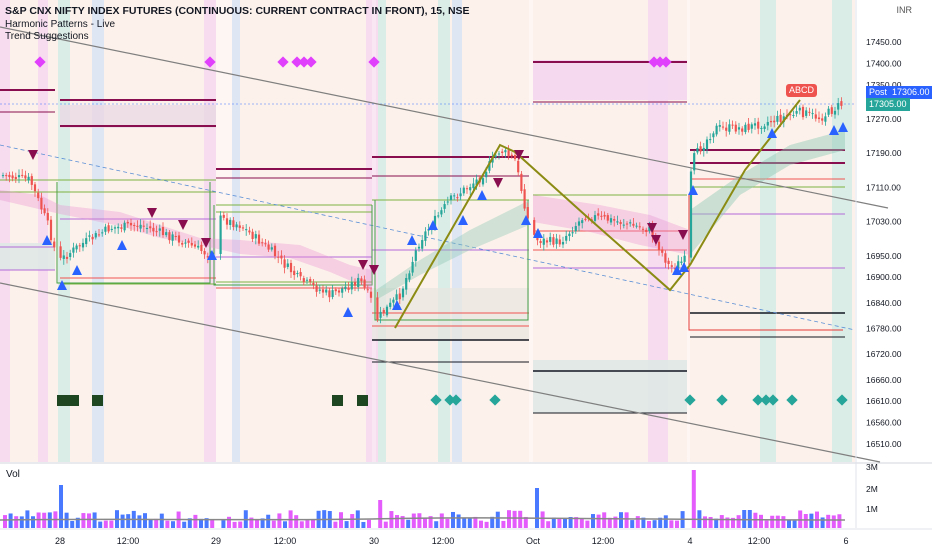 This screenshot has height=555, width=932. I want to click on indicator-harmonic-label: Harmonic Patterns - Live, so click(60, 24).